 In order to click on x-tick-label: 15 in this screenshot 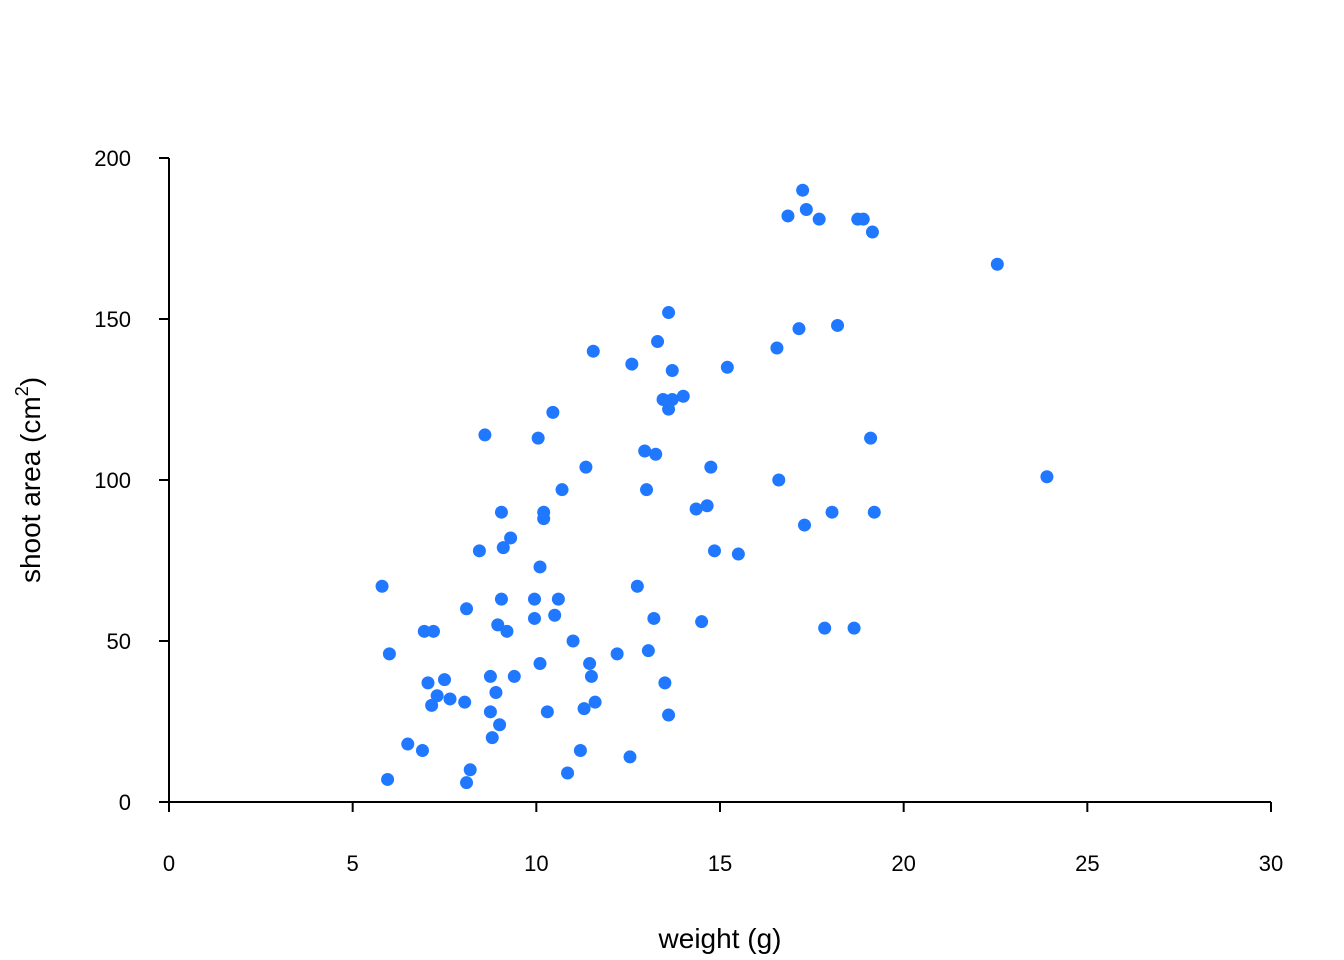, I will do `click(720, 863)`.